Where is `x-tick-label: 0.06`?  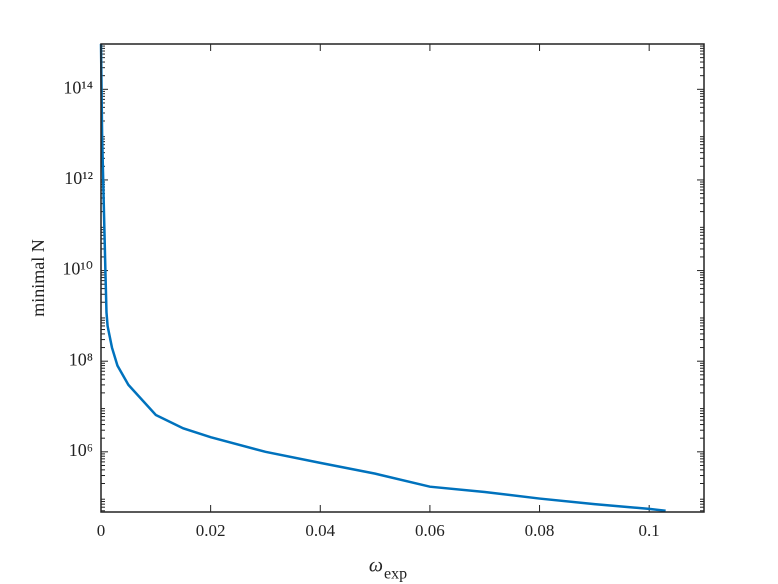 x-tick-label: 0.06 is located at coordinates (430, 530).